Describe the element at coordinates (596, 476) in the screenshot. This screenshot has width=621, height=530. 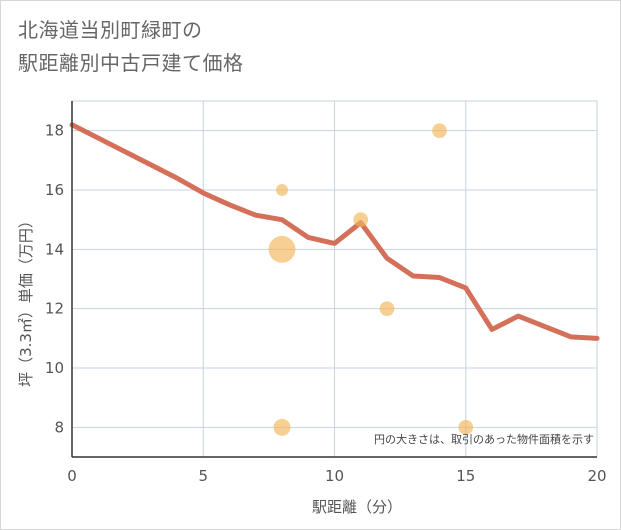
I see `x-tick-label: 20` at that location.